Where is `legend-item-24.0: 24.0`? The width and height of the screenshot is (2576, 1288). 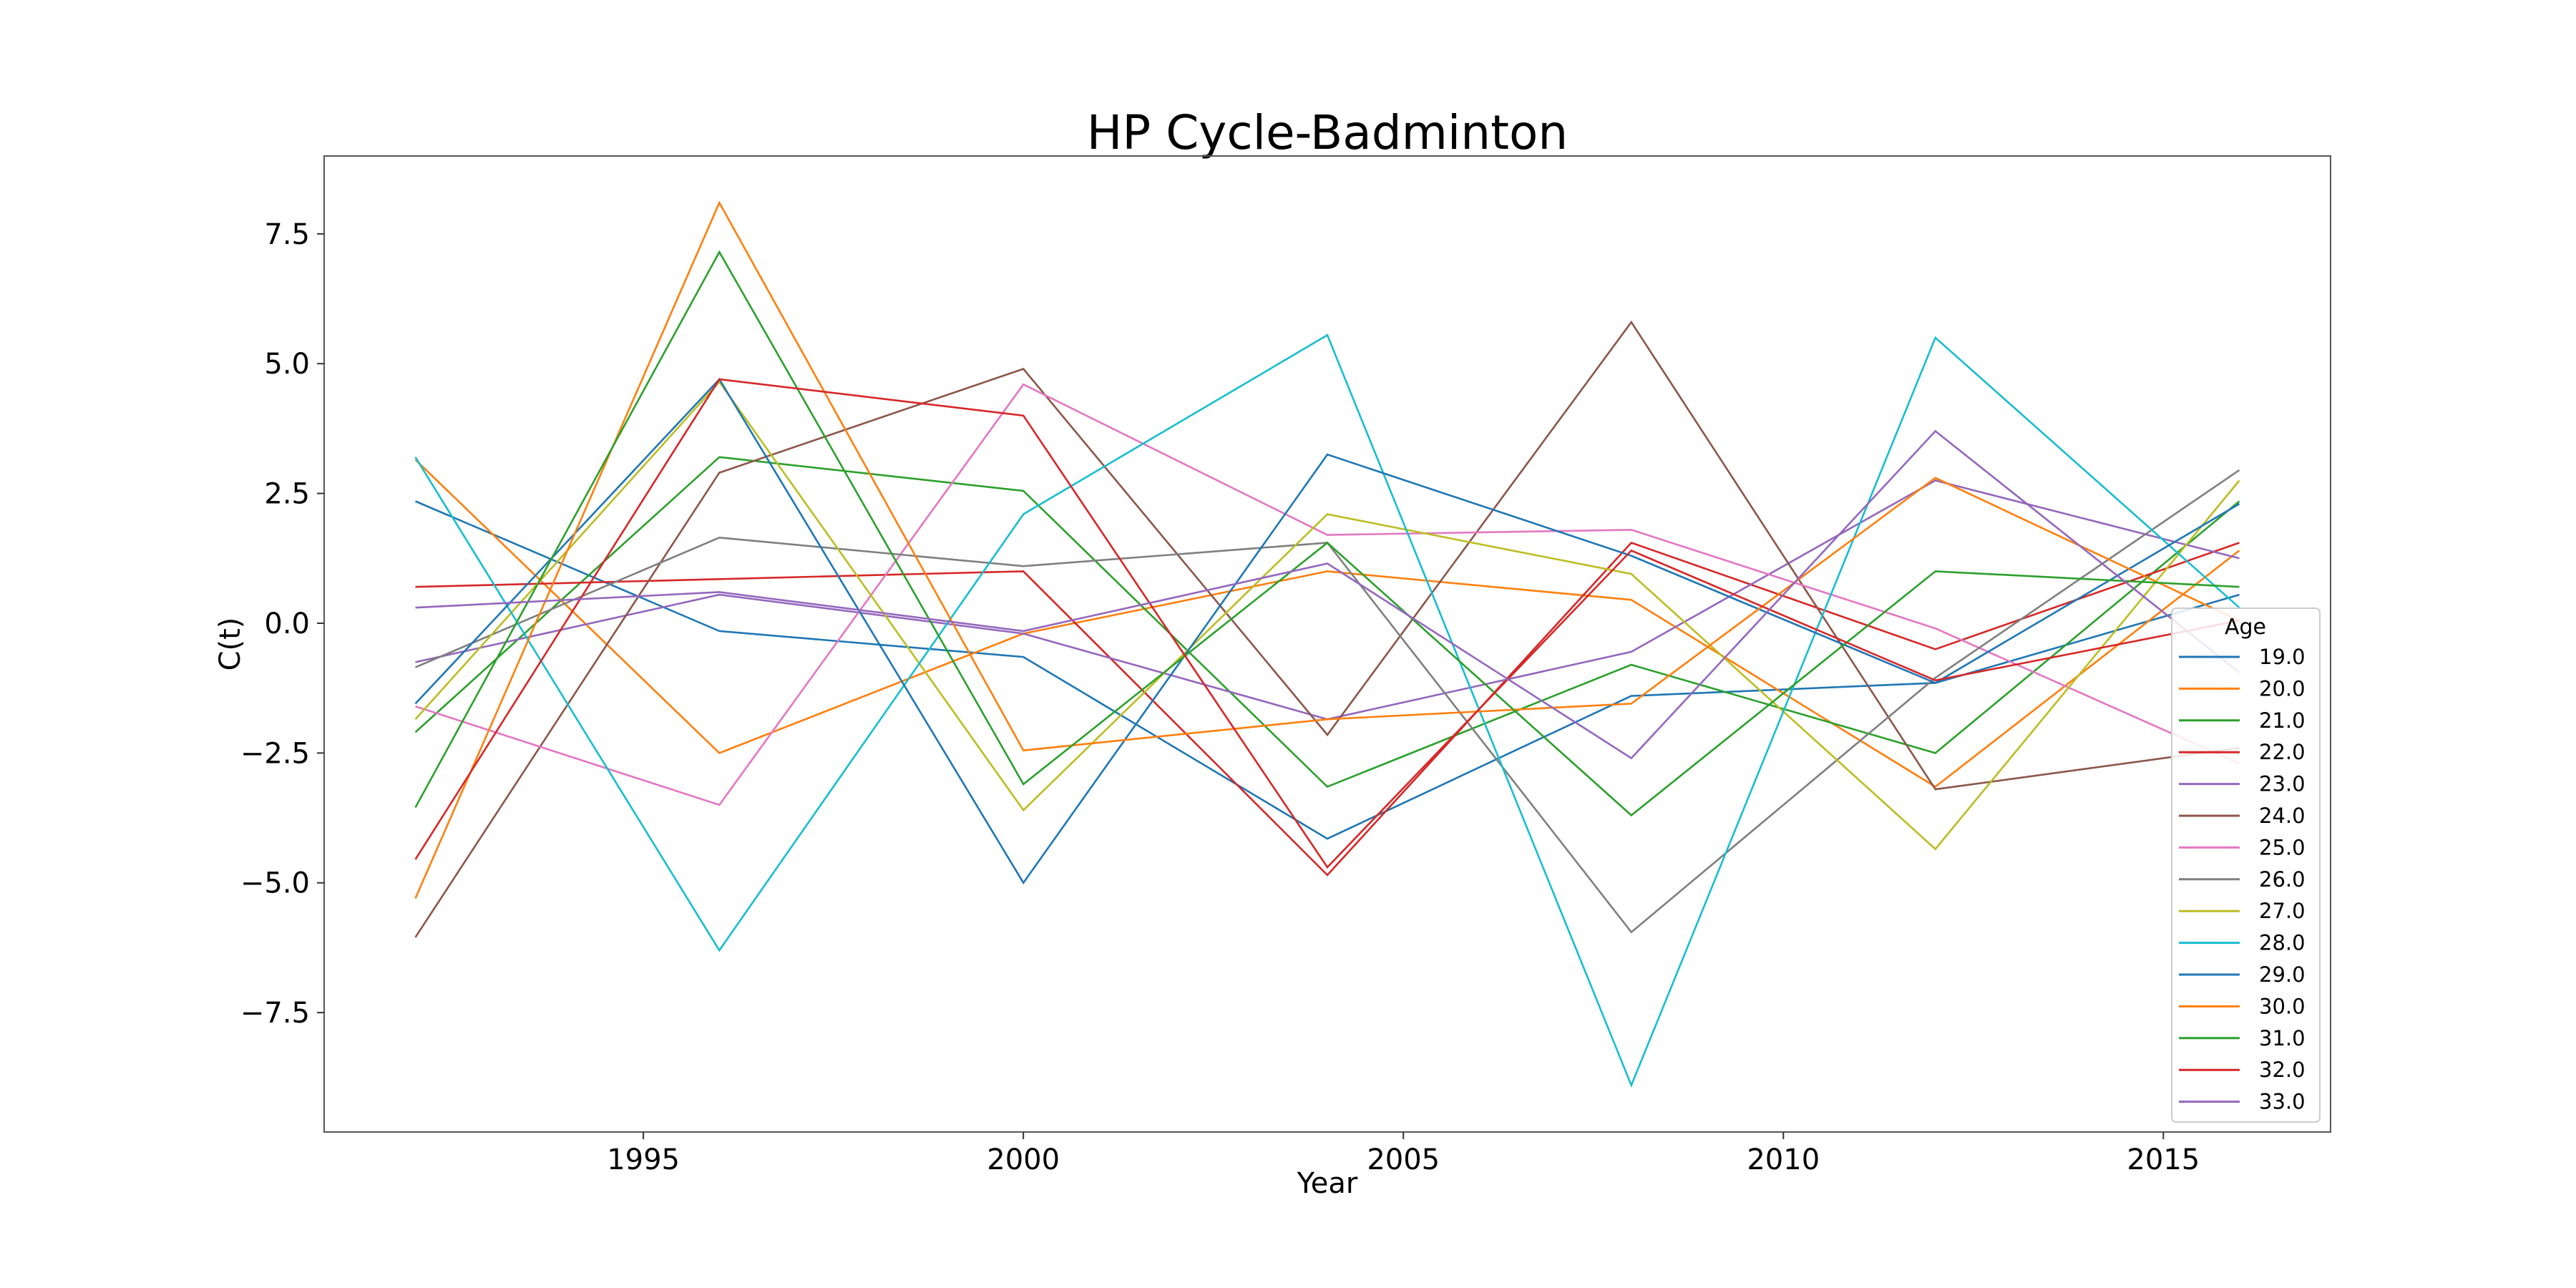
legend-item-24.0: 24.0 is located at coordinates (2242, 816).